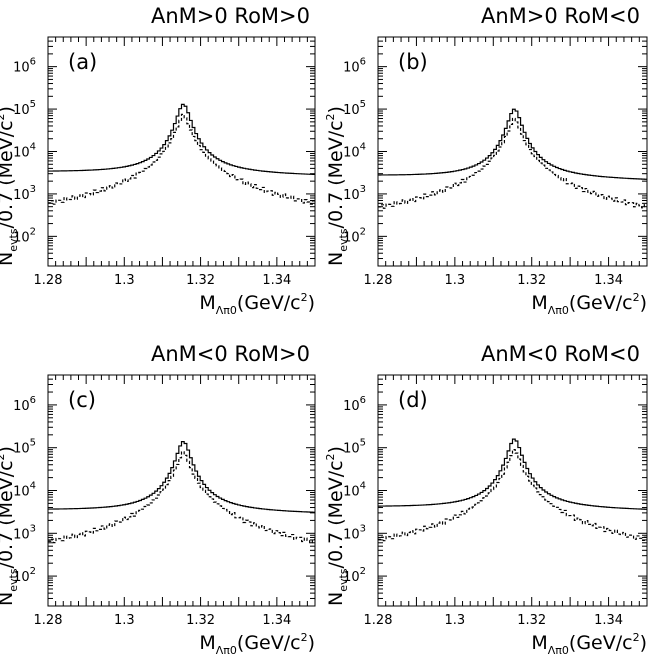 This screenshot has width=652, height=654. Describe the element at coordinates (230, 16) in the screenshot. I see `panel-title: AnM>0 RoM>0` at that location.